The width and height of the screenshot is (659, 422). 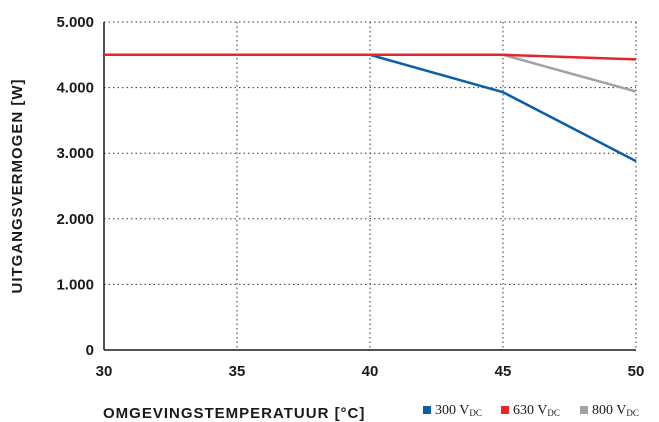 I want to click on x-tick-label: 30, so click(x=104, y=371).